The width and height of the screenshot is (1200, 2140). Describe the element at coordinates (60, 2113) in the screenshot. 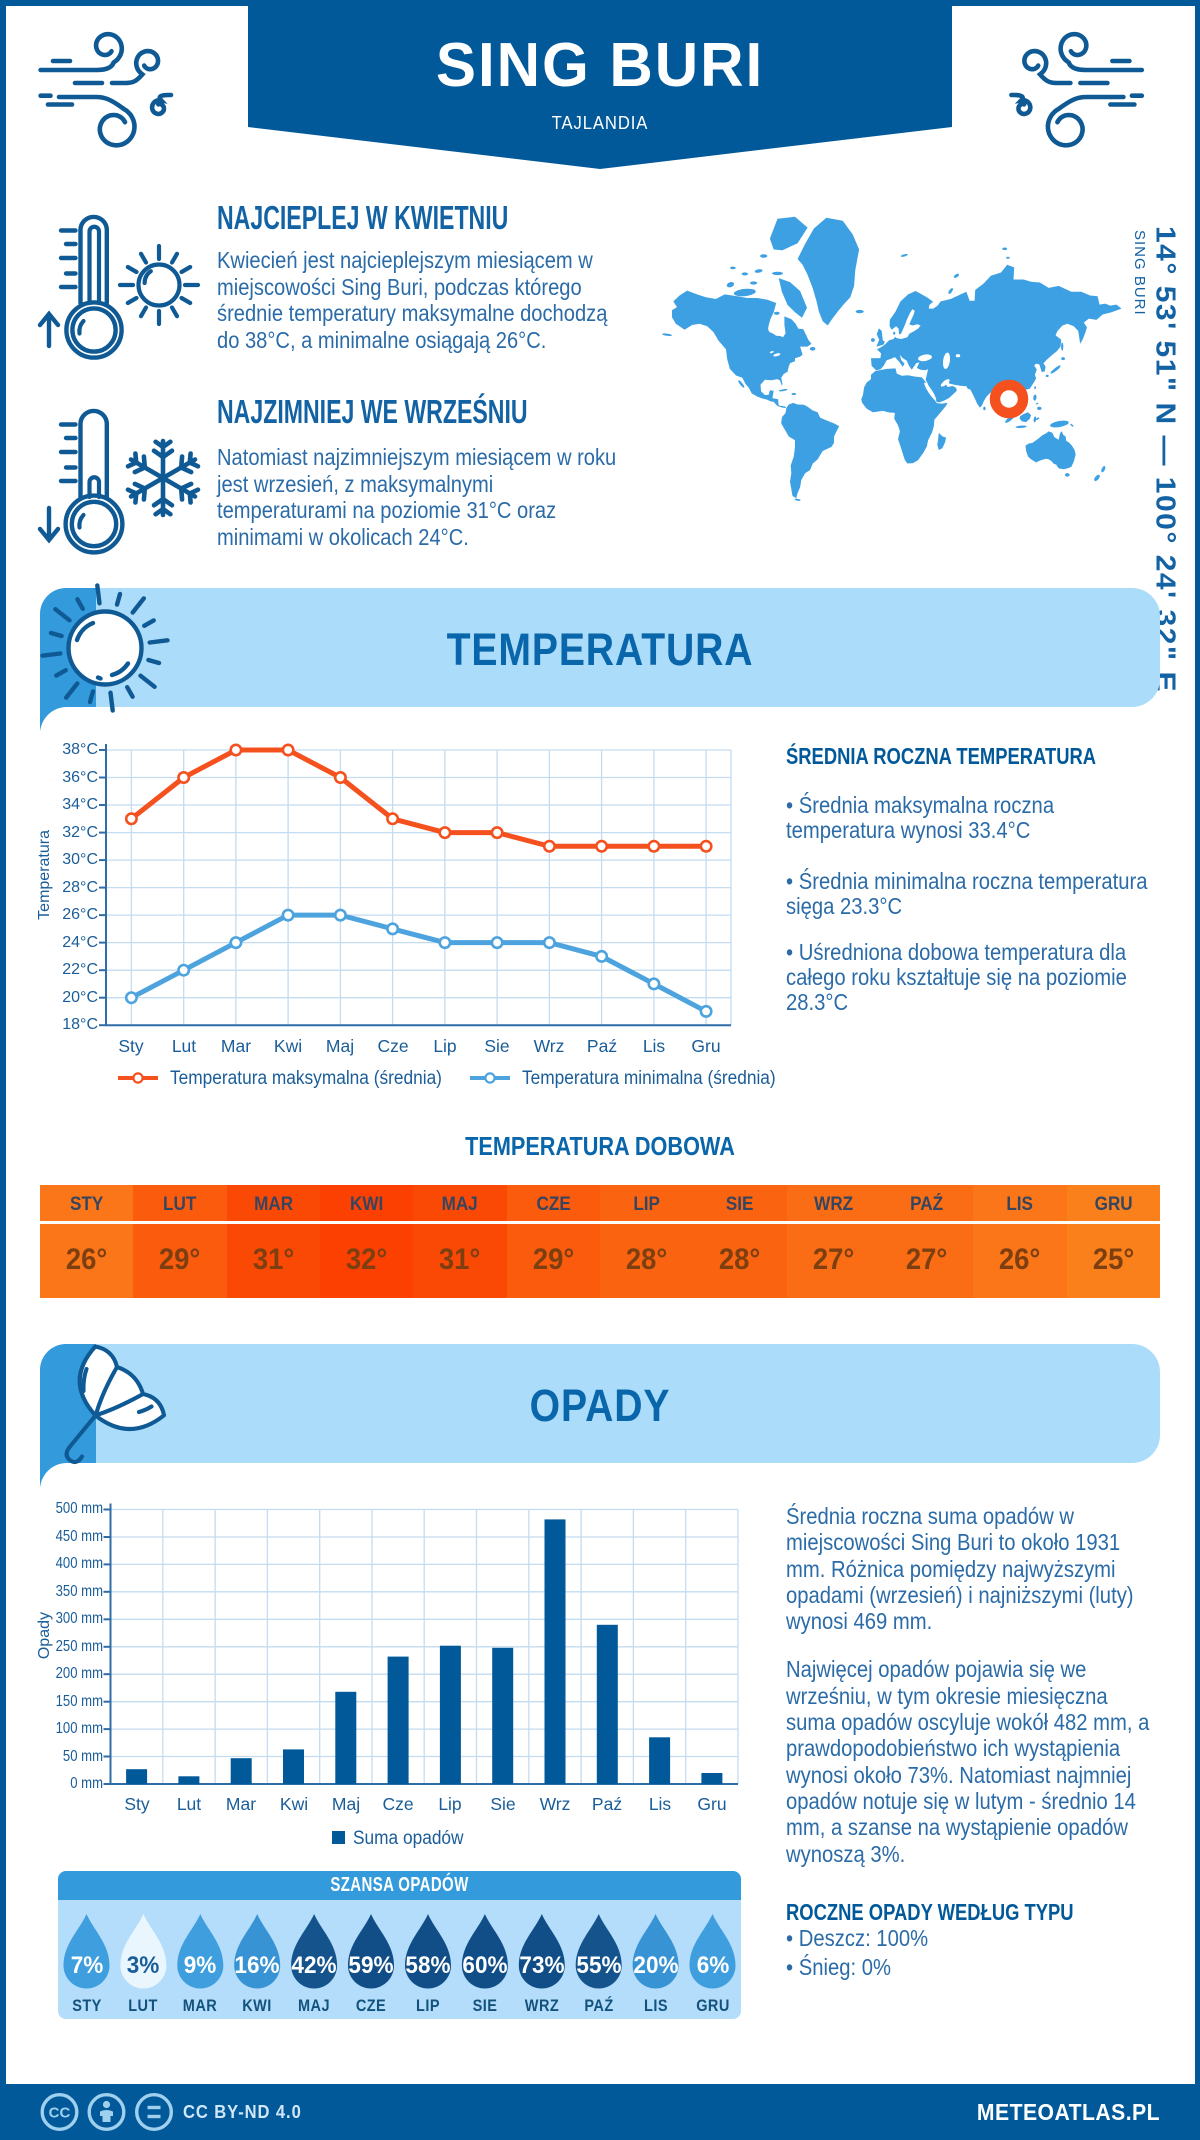

I see `svg-text: CC` at that location.